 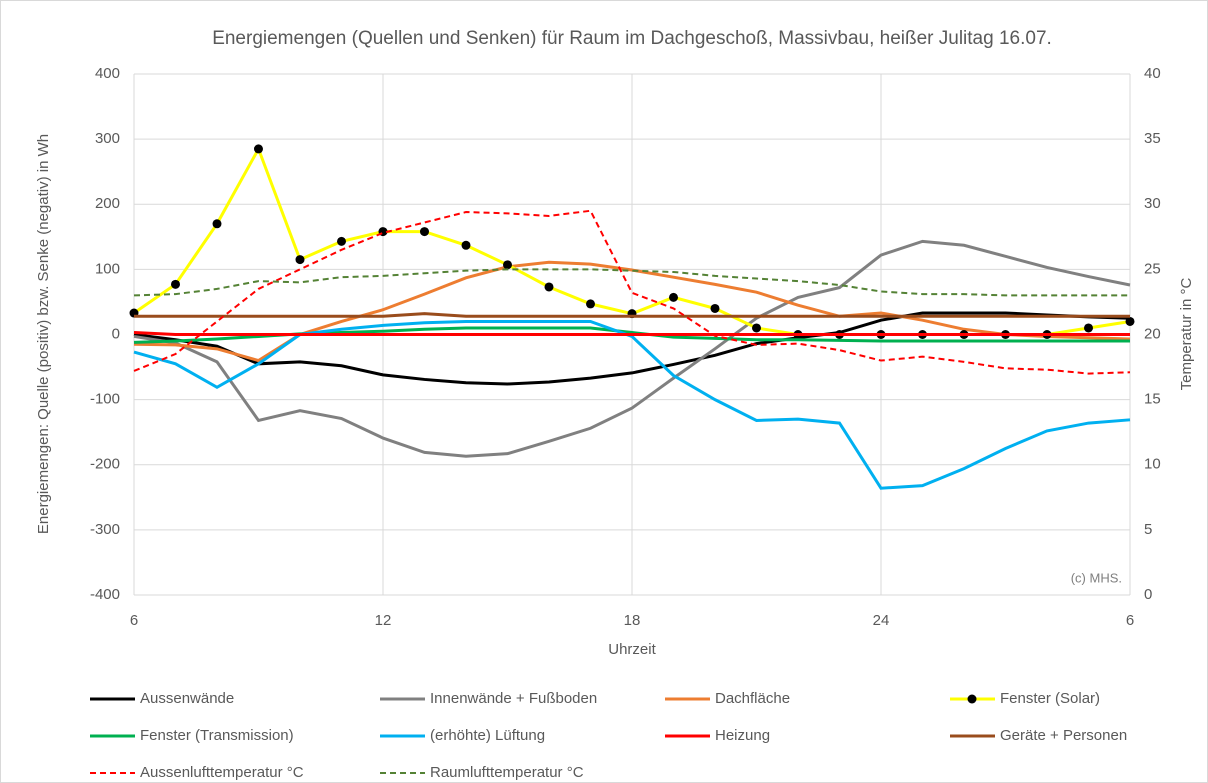 What do you see at coordinates (632, 649) in the screenshot?
I see `x-axis-label: Uhrzeit` at bounding box center [632, 649].